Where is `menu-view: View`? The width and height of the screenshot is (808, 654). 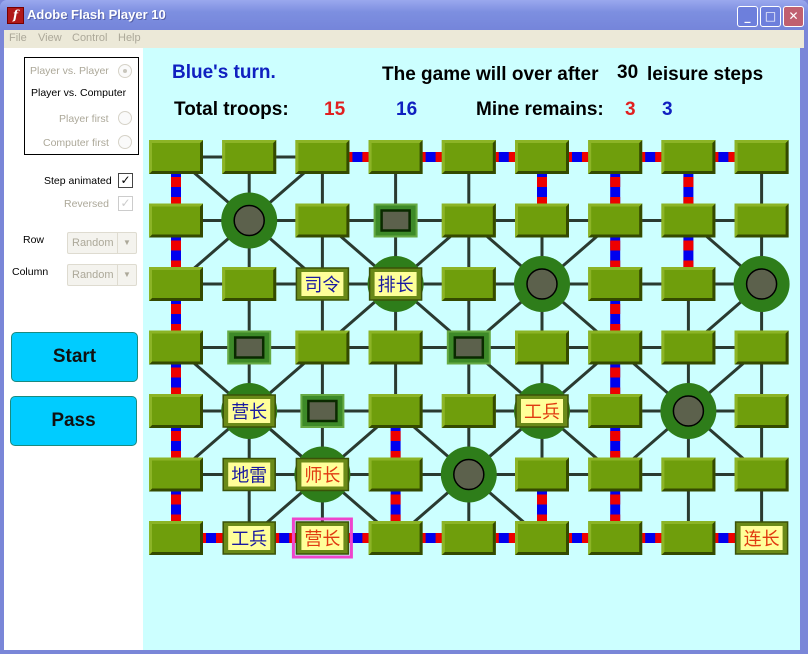 menu-view: View is located at coordinates (50, 38).